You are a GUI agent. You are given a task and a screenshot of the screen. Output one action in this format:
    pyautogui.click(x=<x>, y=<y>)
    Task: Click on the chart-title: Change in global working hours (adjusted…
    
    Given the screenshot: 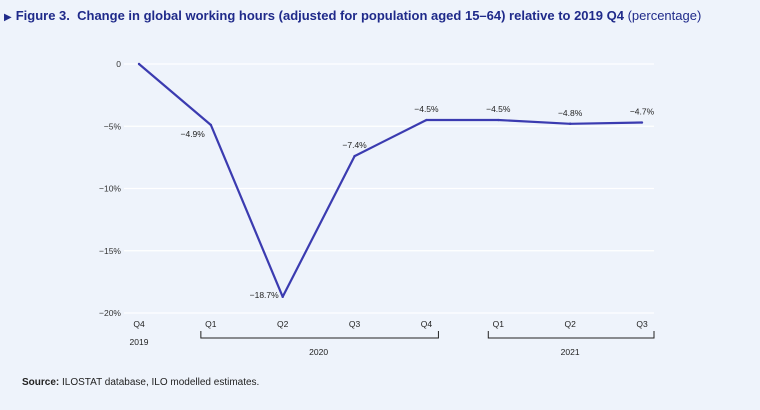 What is the action you would take?
    pyautogui.click(x=350, y=15)
    